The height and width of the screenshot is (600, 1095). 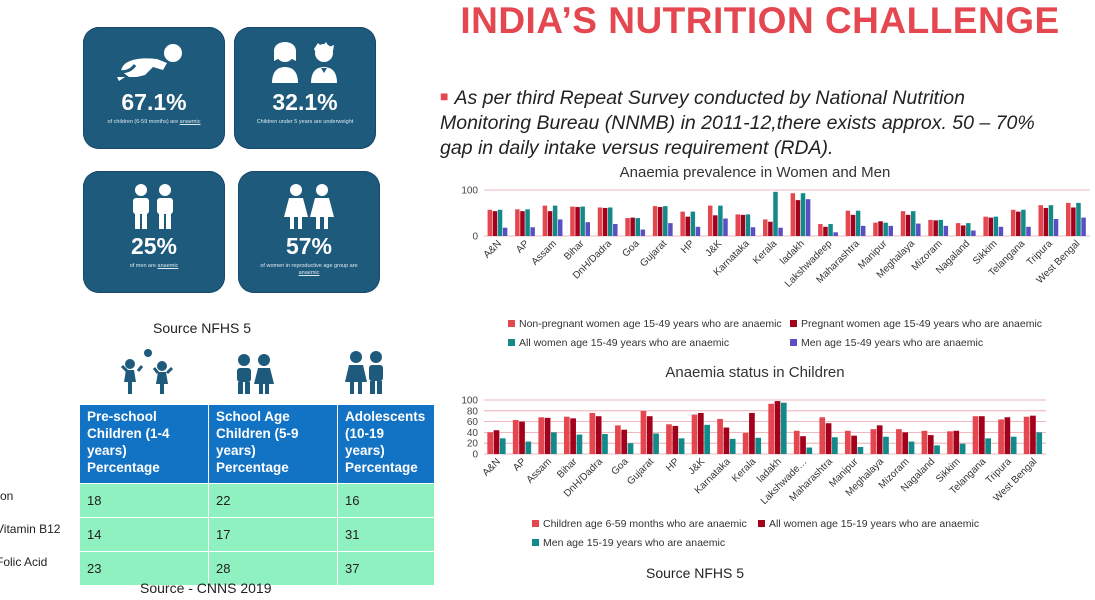 What do you see at coordinates (386, 568) in the screenshot?
I see `table-cell: 37` at bounding box center [386, 568].